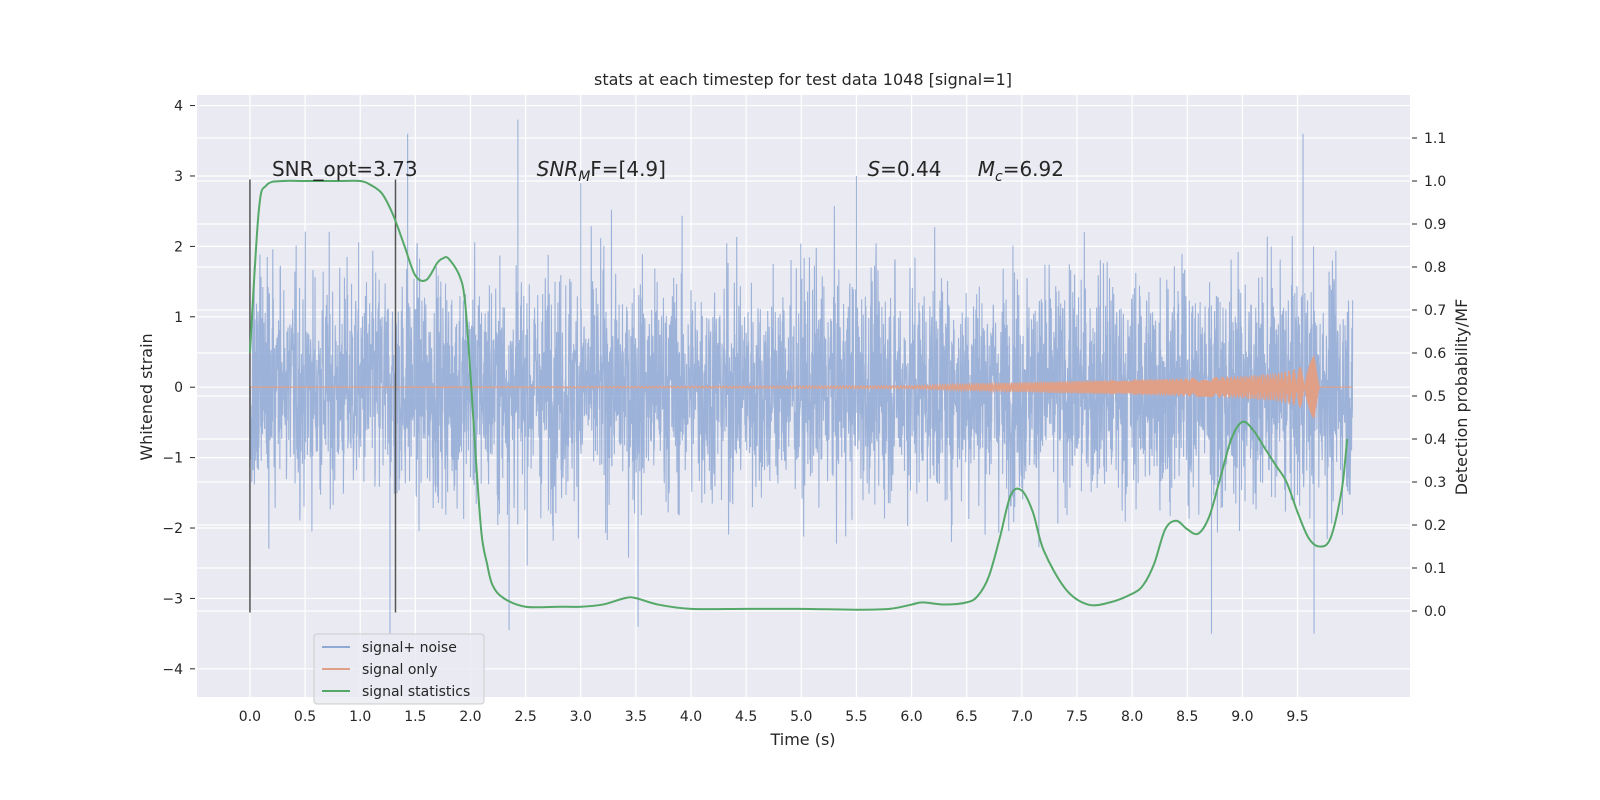 The image size is (1600, 800). What do you see at coordinates (1429, 375) in the screenshot?
I see `y-axis-right-ticks: 1.1 1.0 0.9 0.8 0.7 0.6 0.5 0.4 0.3 0.2 0.1 0.0` at bounding box center [1429, 375].